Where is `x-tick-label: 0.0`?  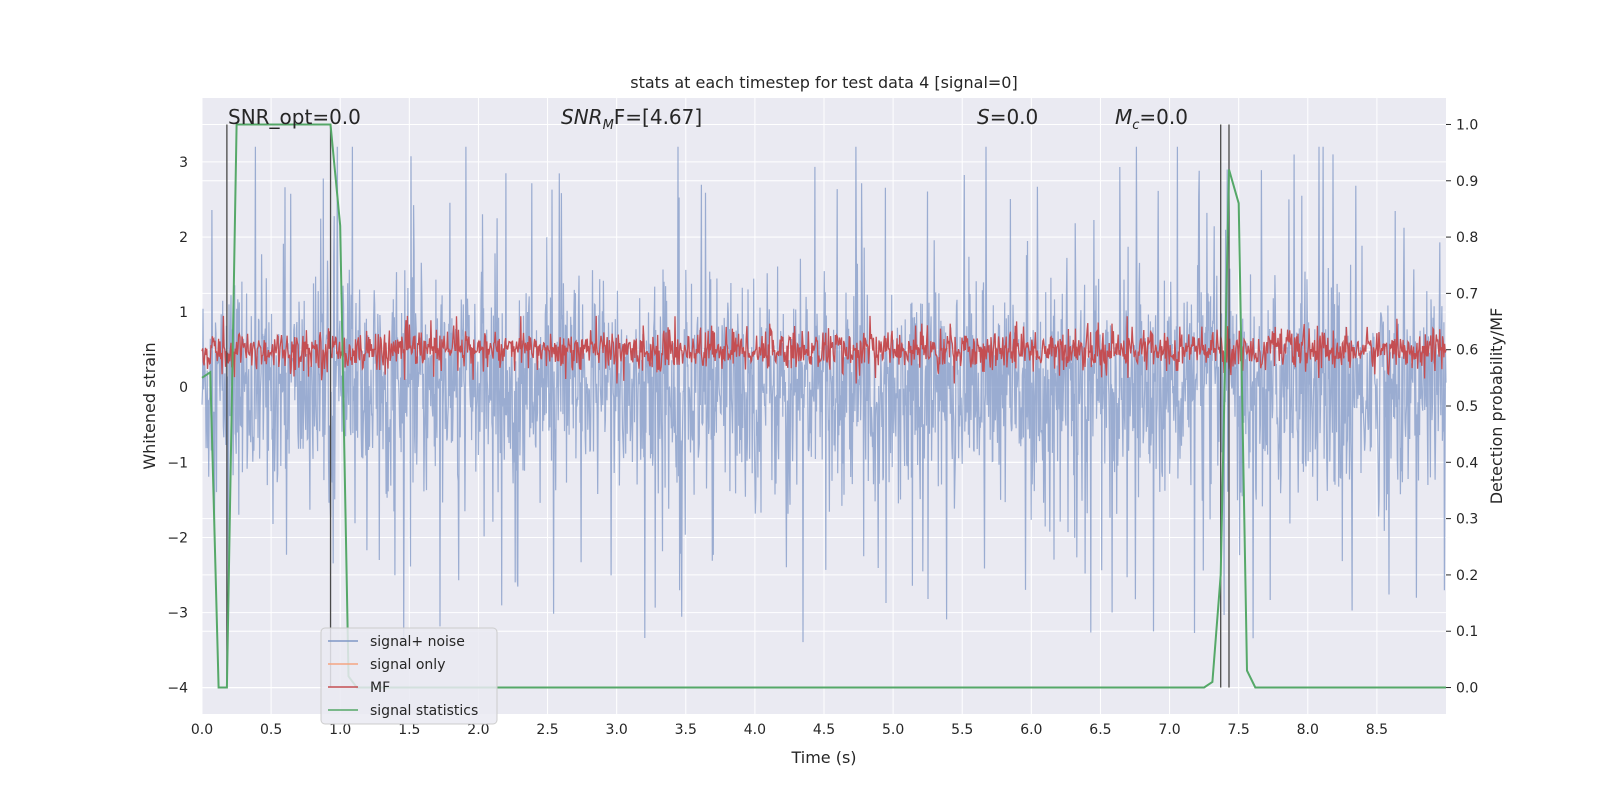
x-tick-label: 0.0 is located at coordinates (202, 730).